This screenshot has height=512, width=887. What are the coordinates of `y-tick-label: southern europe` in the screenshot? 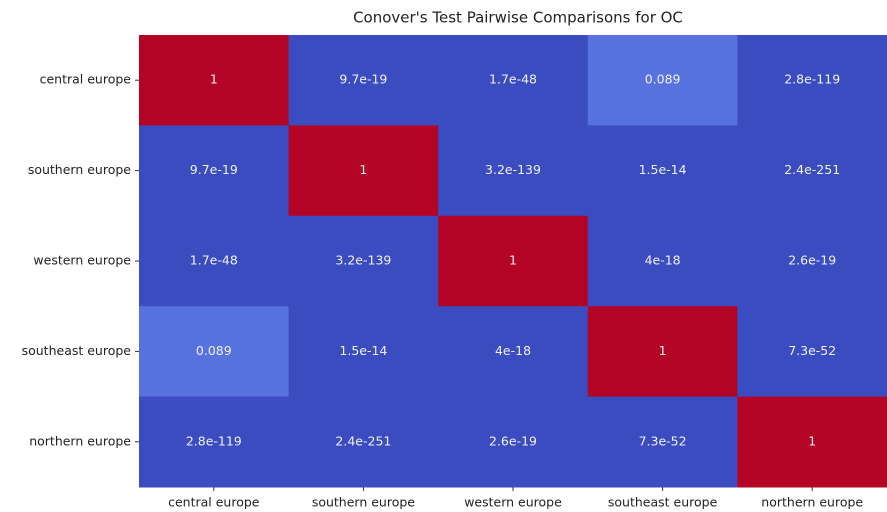 It's located at (79, 169).